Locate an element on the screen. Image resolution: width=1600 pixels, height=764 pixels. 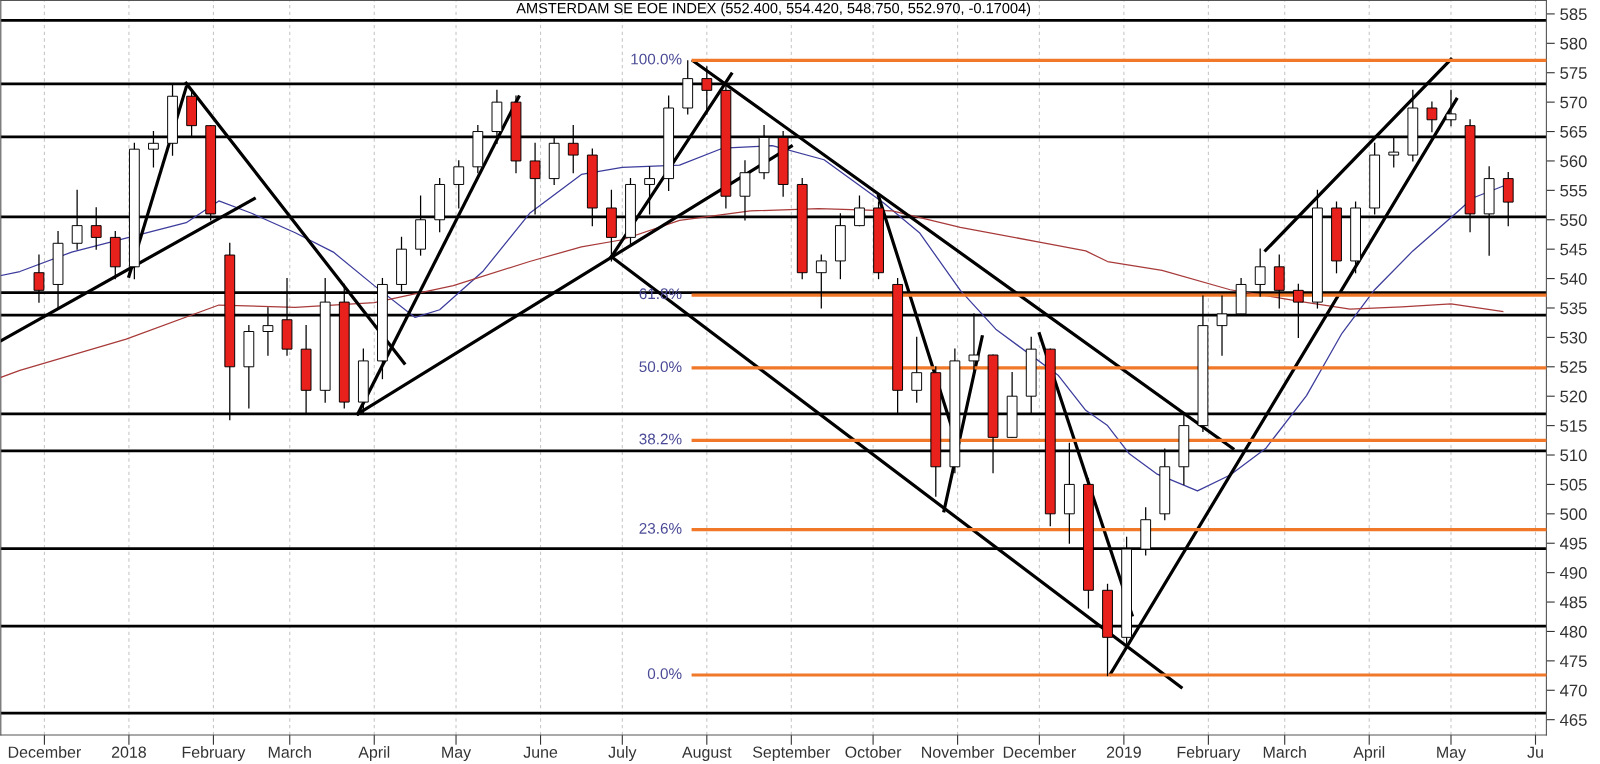
y-tick-label: 500 is located at coordinates (1573, 514).